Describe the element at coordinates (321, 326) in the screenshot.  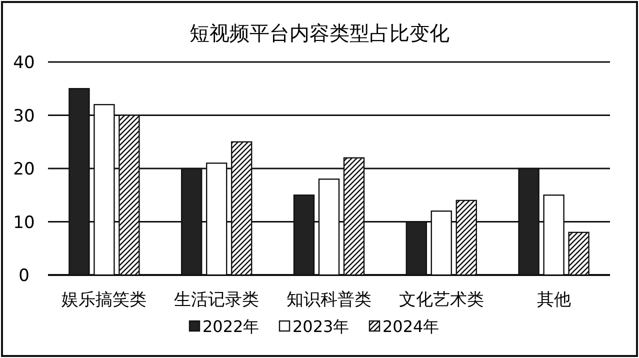
I see `legend-label: 2023年` at that location.